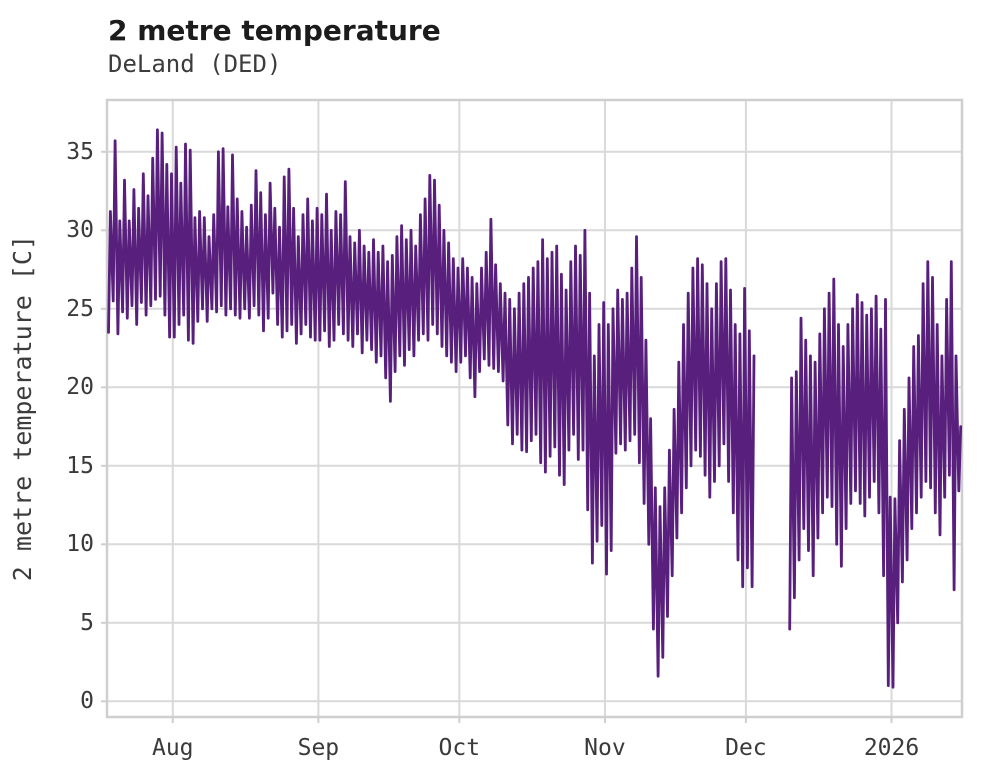  Describe the element at coordinates (274, 30) in the screenshot. I see `chart-title: 2 metre temperature` at that location.